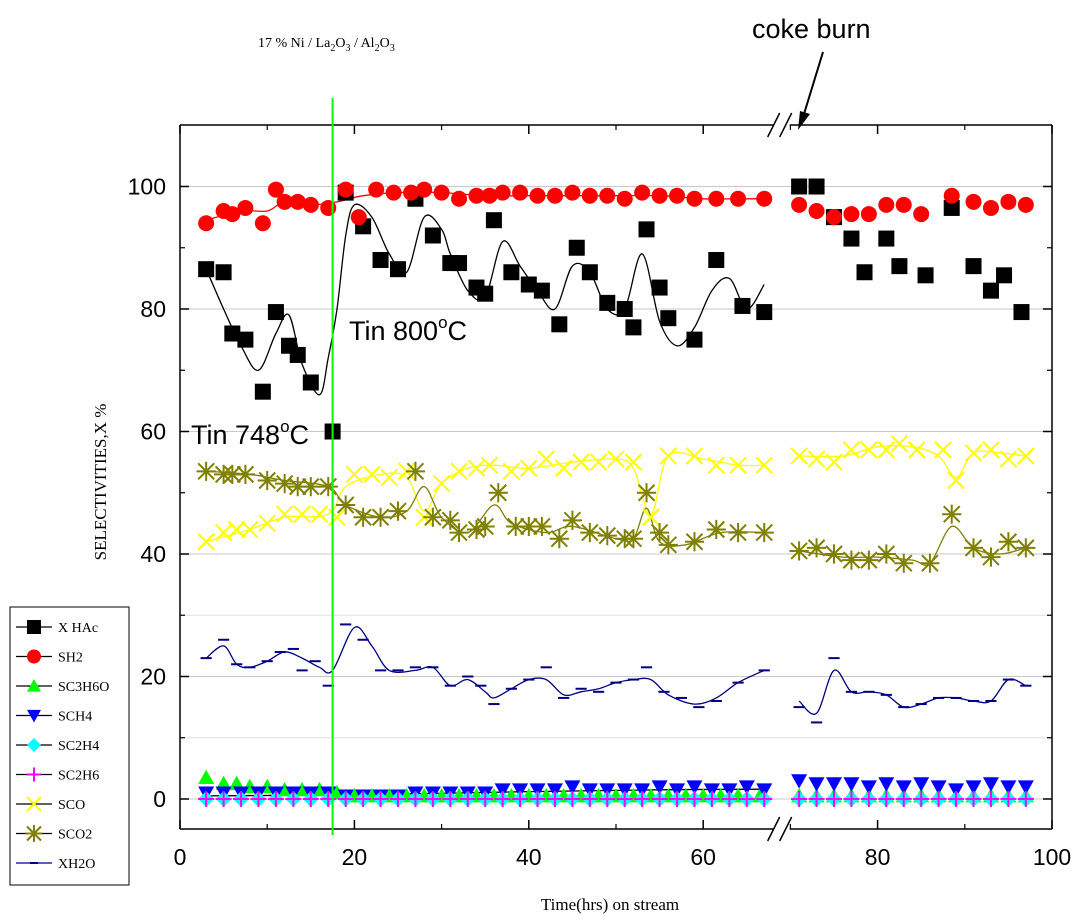 This screenshot has width=1079, height=924. What do you see at coordinates (70, 658) in the screenshot?
I see `legend-label: SH2` at bounding box center [70, 658].